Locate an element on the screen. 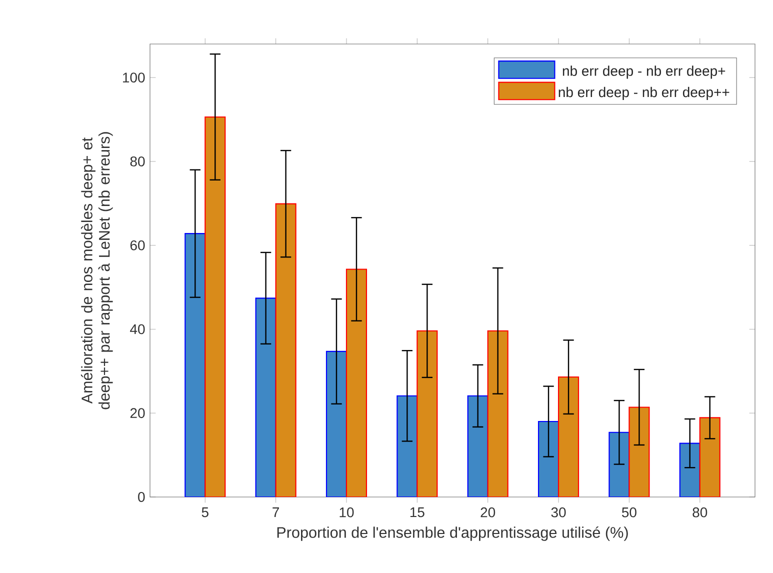 The width and height of the screenshot is (773, 573). x-tick-label: 10 is located at coordinates (347, 512).